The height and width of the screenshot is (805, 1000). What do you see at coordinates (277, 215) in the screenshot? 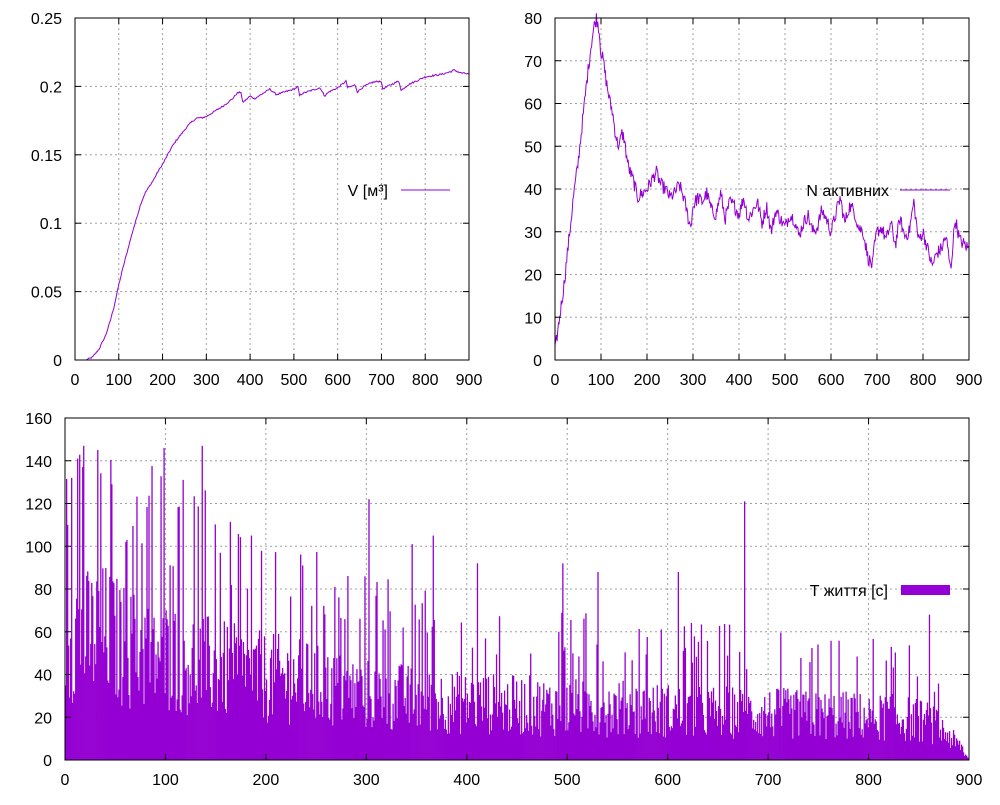
I see `series-line` at bounding box center [277, 215].